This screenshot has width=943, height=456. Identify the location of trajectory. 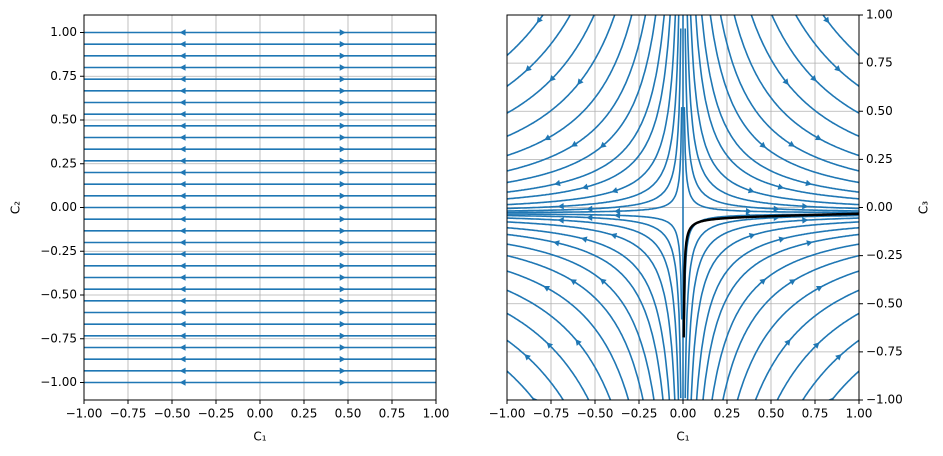
(770, 275).